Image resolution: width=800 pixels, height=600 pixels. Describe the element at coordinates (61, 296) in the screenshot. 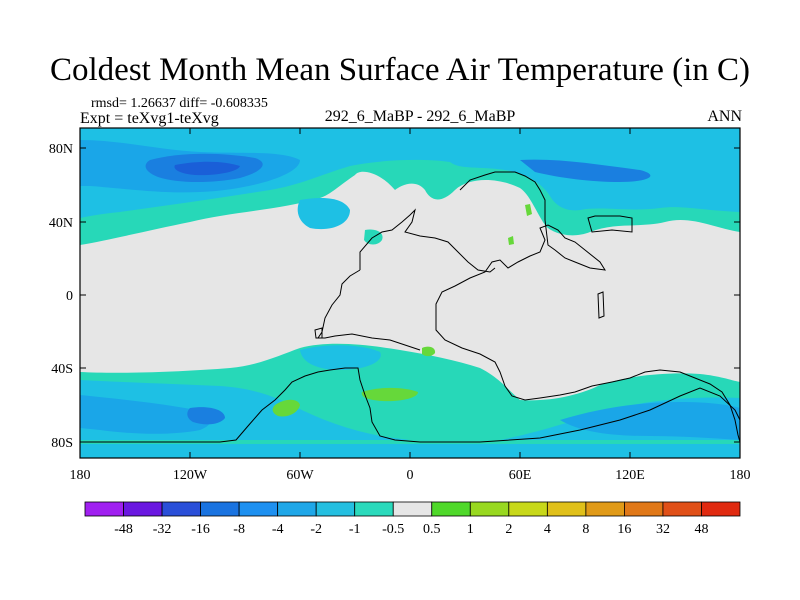

I see `y-tick-labels: 80N 40N 0 40S 80S` at that location.